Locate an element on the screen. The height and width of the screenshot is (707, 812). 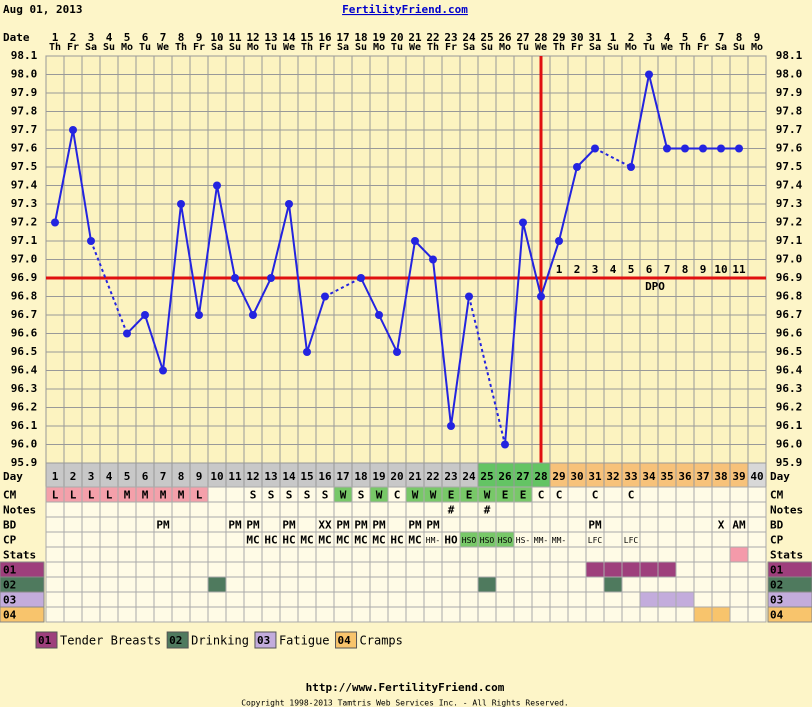
y-tick-label: 96.9 is located at coordinates (24, 277).